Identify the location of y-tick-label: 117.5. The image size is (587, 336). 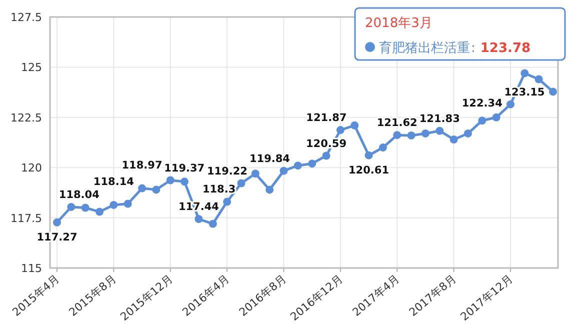
(26, 218).